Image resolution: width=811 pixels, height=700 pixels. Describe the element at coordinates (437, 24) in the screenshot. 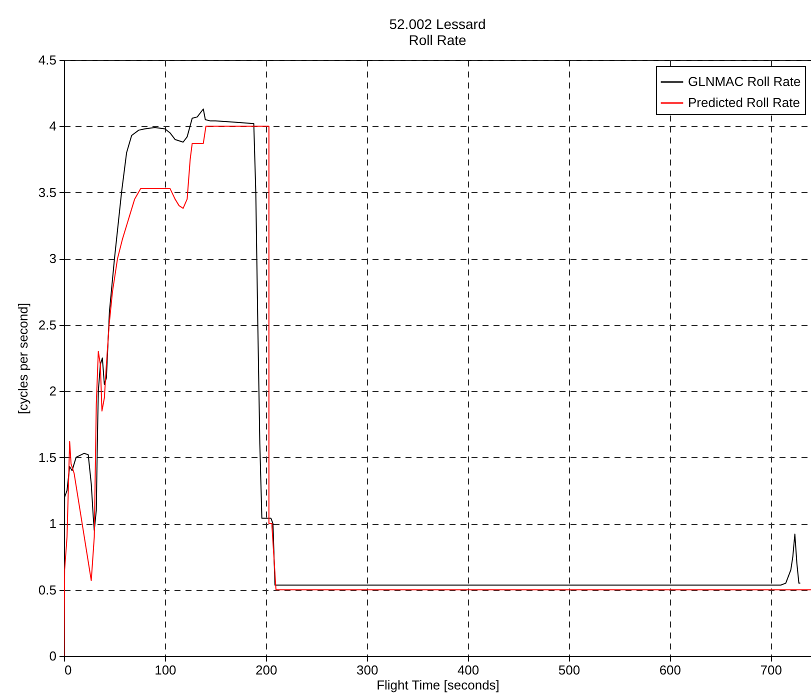

I see `chart-title: 52.002 Lessard` at that location.